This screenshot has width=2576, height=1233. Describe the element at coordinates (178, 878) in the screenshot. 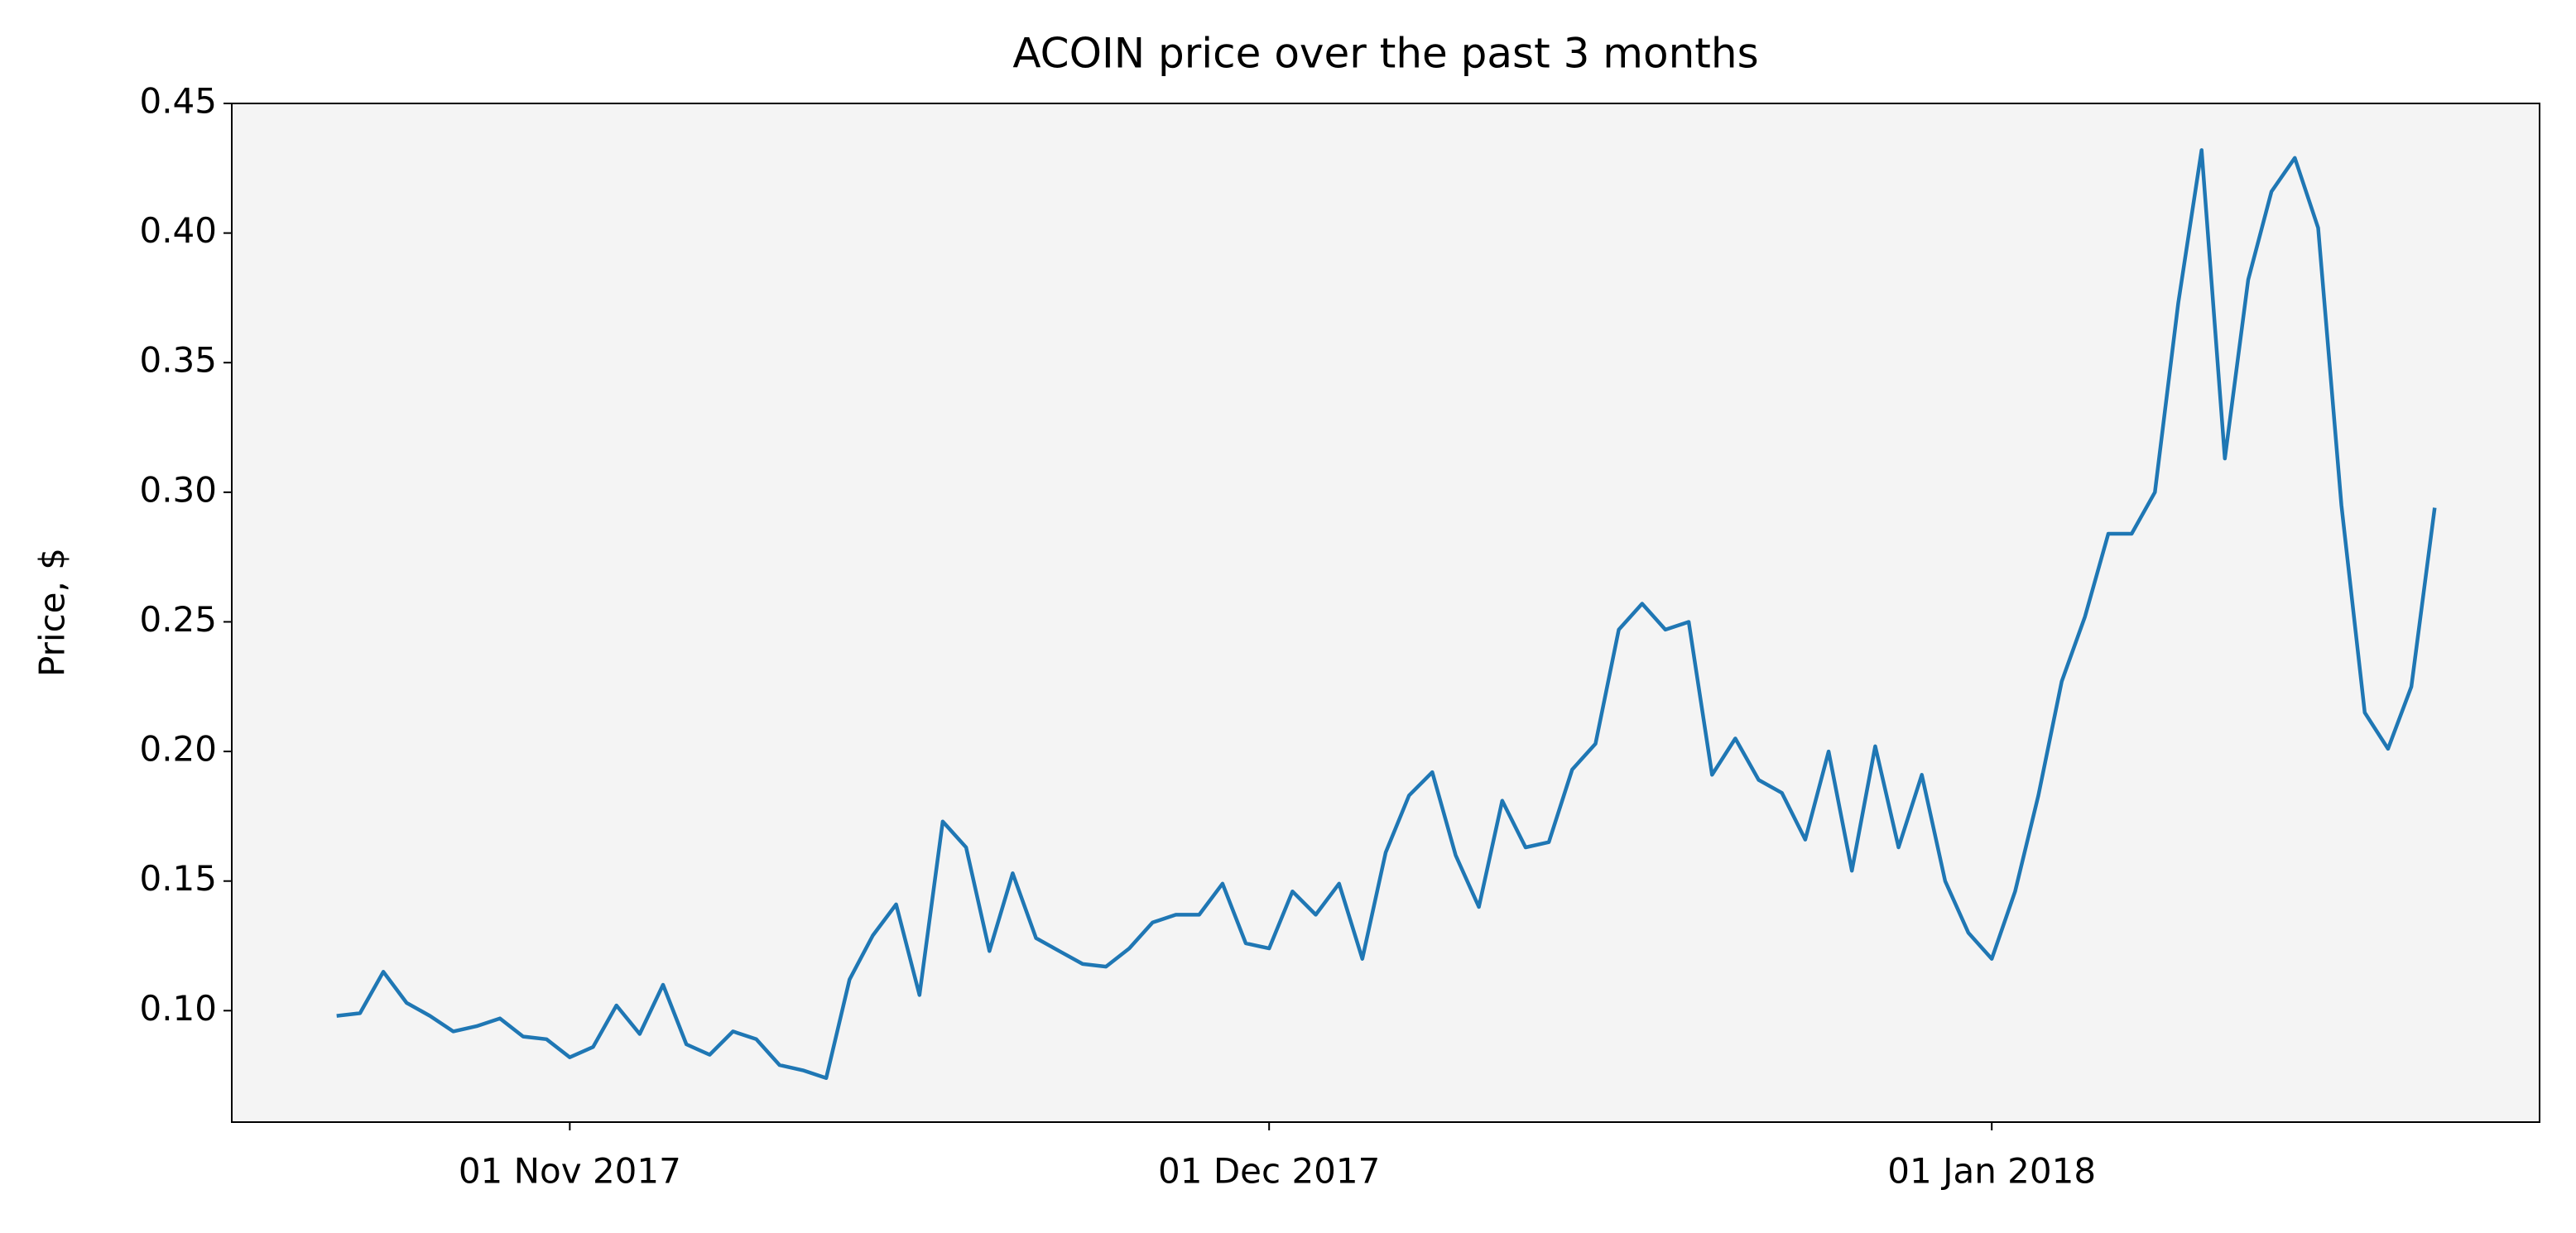

I see `y-tick-label: 0.15` at that location.